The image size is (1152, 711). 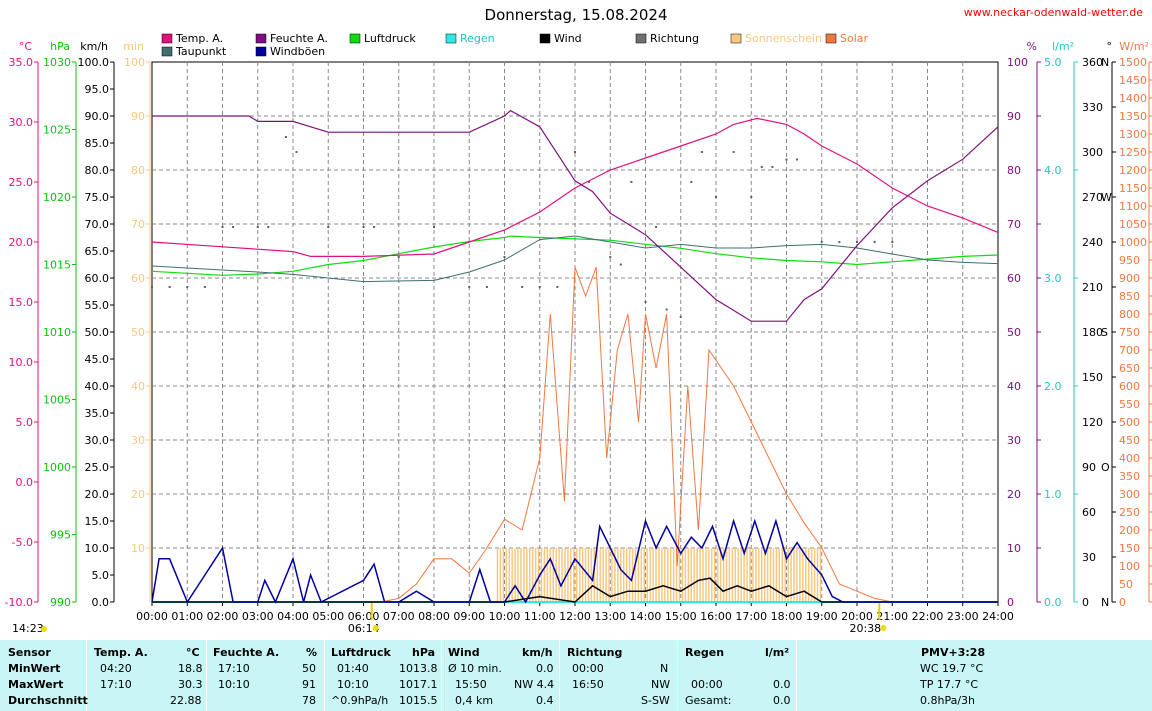 What do you see at coordinates (998, 616) in the screenshot?
I see `time-tick-label: 24:00` at bounding box center [998, 616].